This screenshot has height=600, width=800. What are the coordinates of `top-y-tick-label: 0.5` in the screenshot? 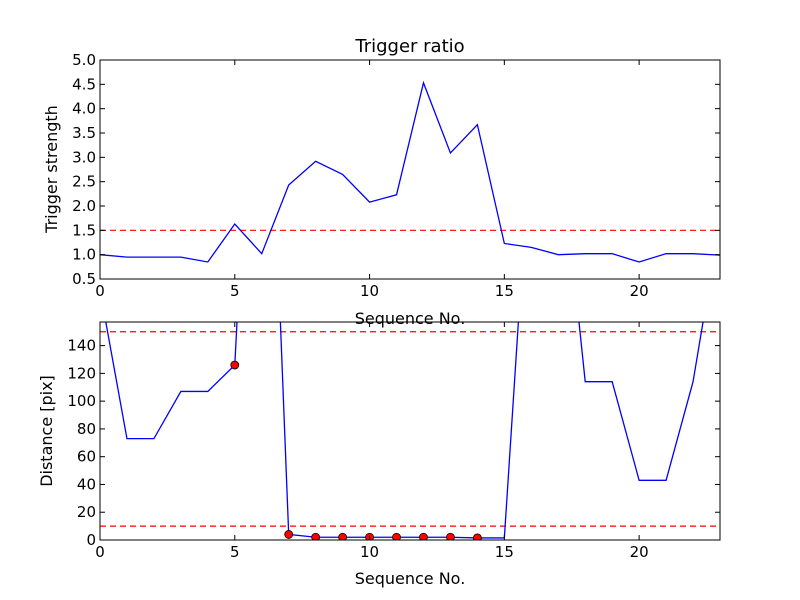 It's located at (84, 279).